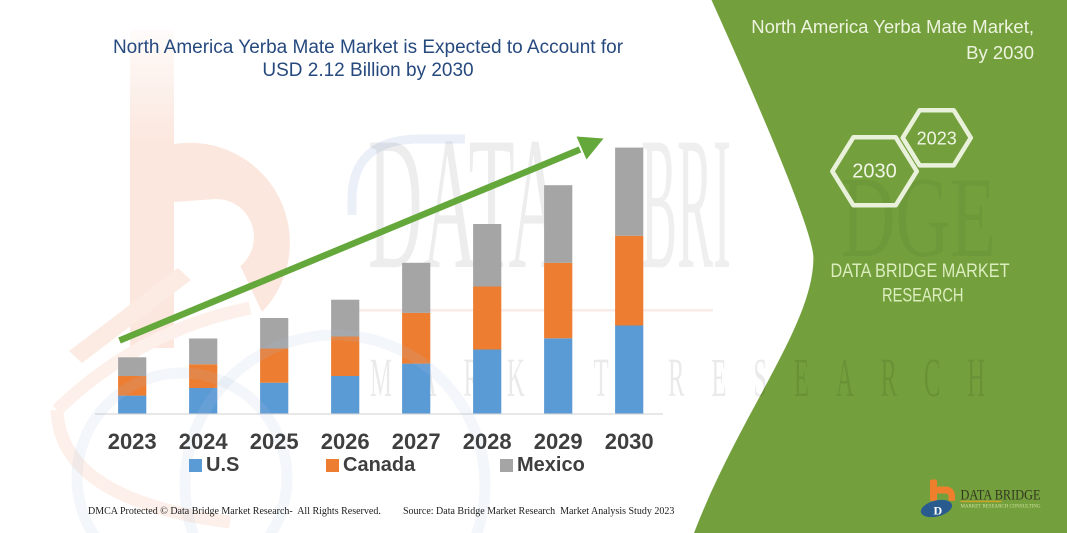 This screenshot has width=1067, height=533. I want to click on svg-text: DATA, so click(465, 204).